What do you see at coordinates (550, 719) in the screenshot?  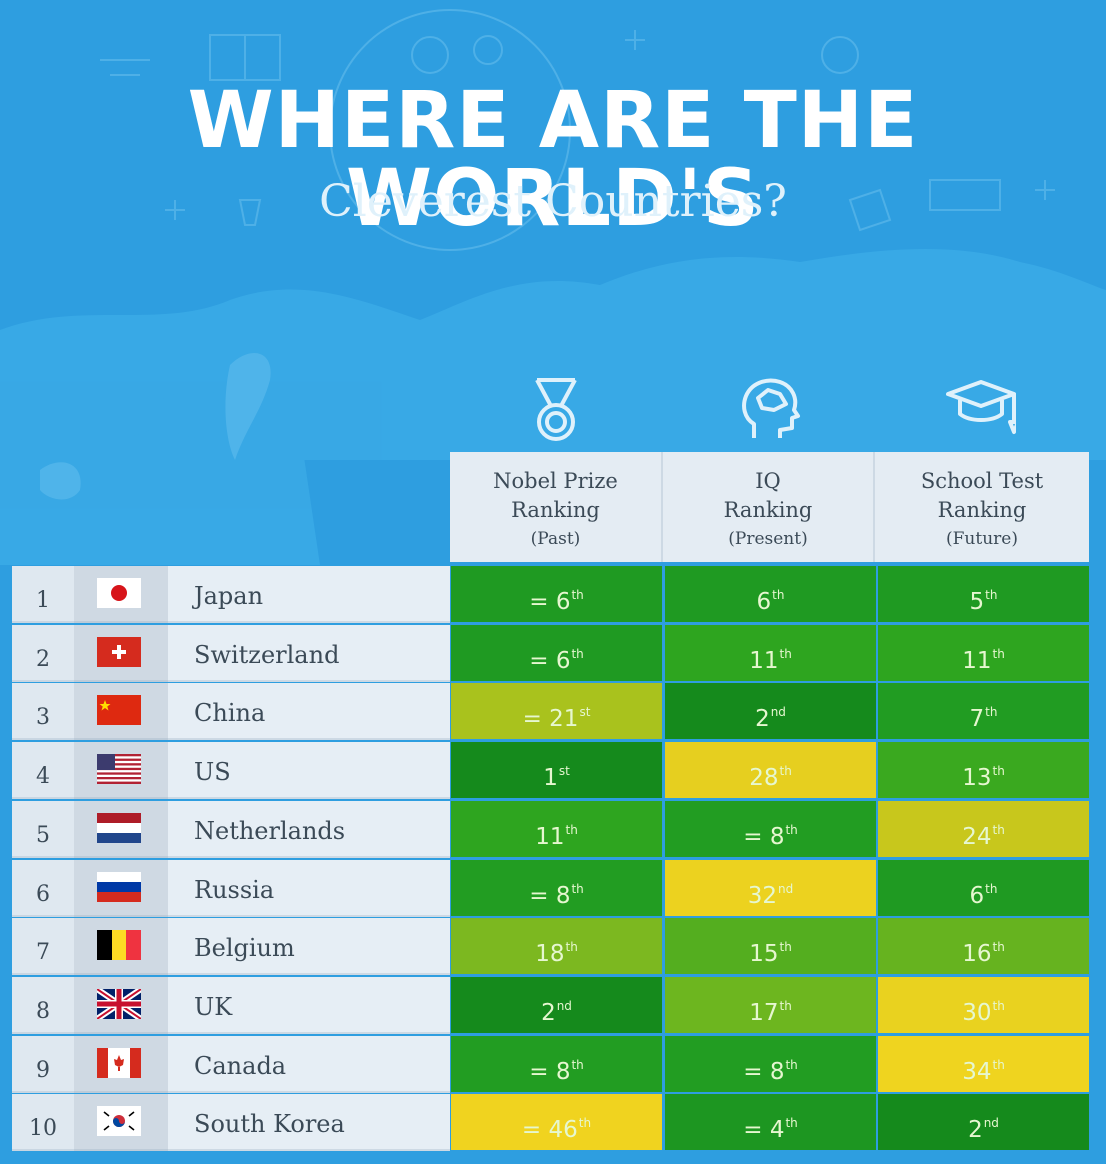 I see `rank-value: = 21` at bounding box center [550, 719].